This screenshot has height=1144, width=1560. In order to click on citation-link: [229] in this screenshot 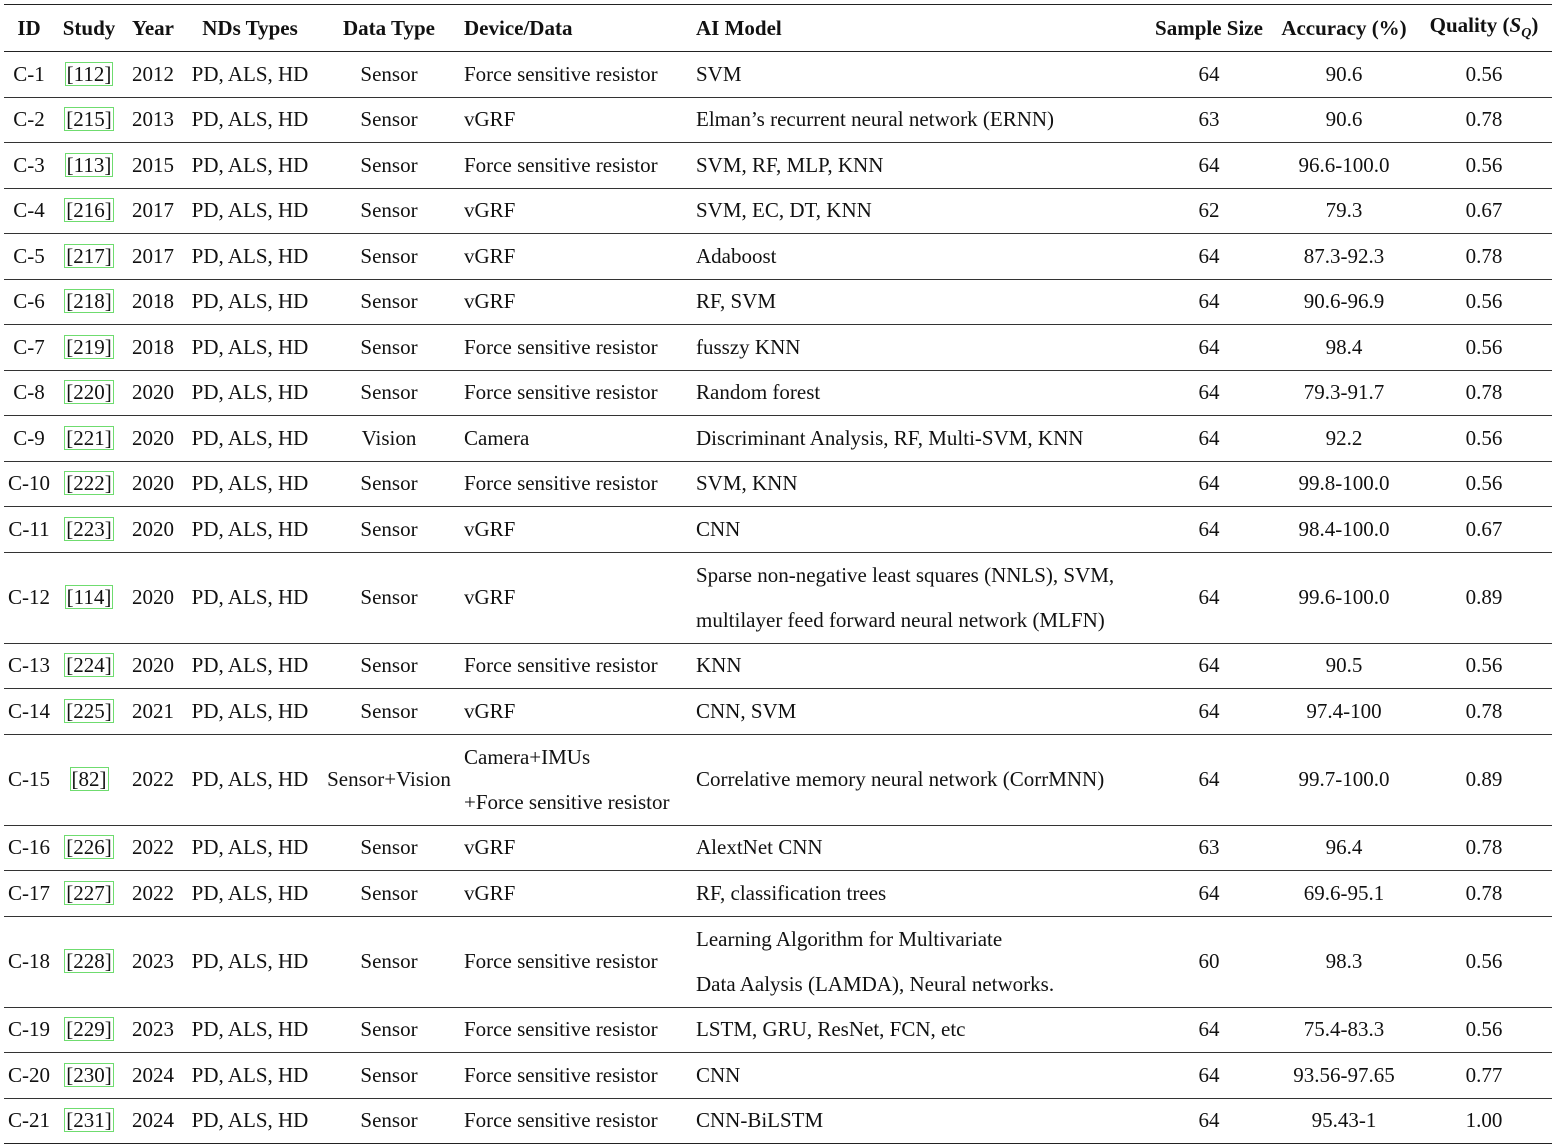, I will do `click(89, 1029)`.